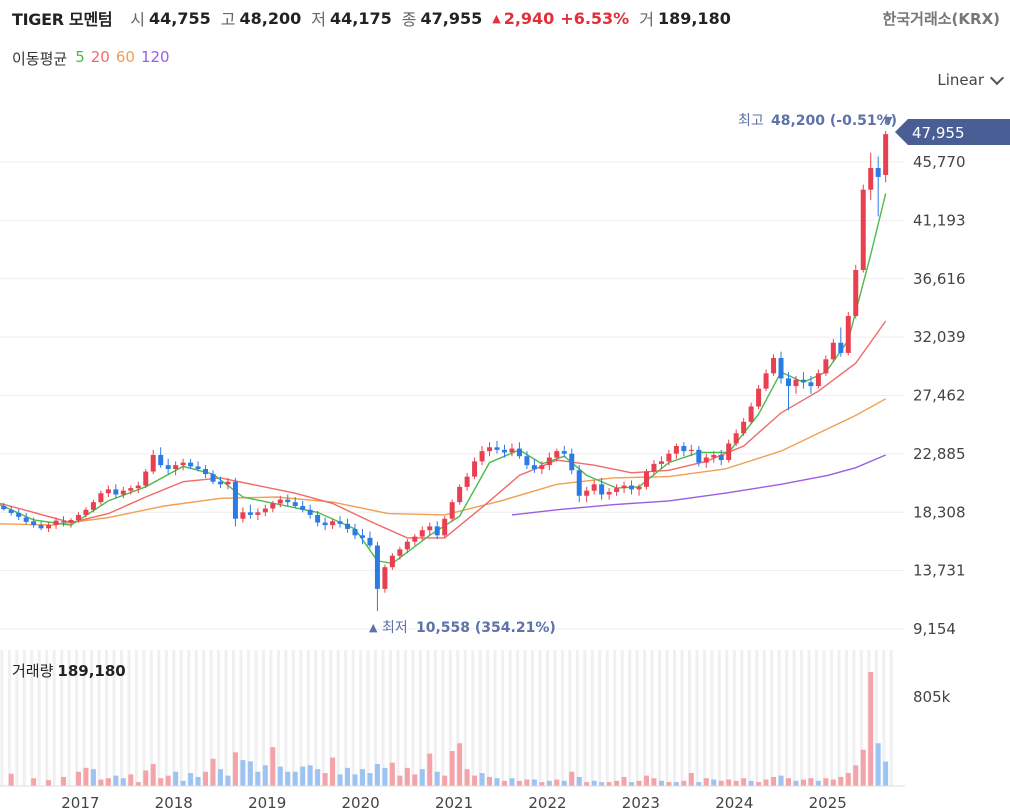 This screenshot has width=1010, height=812. Describe the element at coordinates (939, 571) in the screenshot. I see `price-tick-label: 13,731` at that location.